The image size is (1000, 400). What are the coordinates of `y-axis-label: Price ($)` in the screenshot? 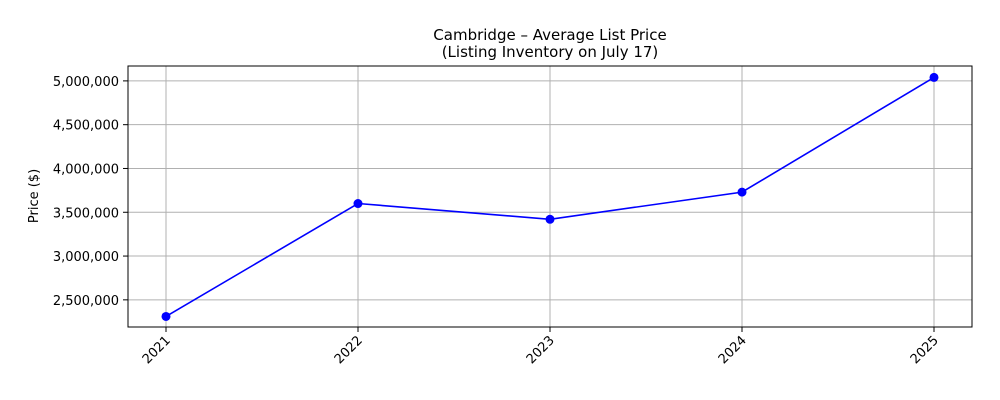 It's located at (34, 196).